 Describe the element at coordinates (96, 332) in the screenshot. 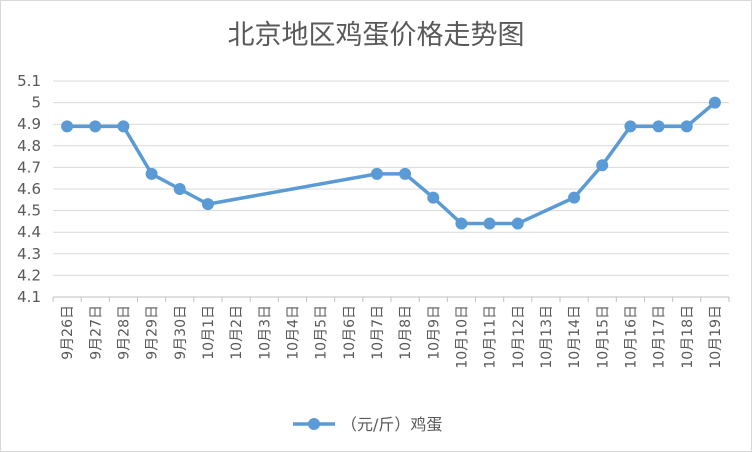

I see `x-tick-label: 9月27日` at that location.